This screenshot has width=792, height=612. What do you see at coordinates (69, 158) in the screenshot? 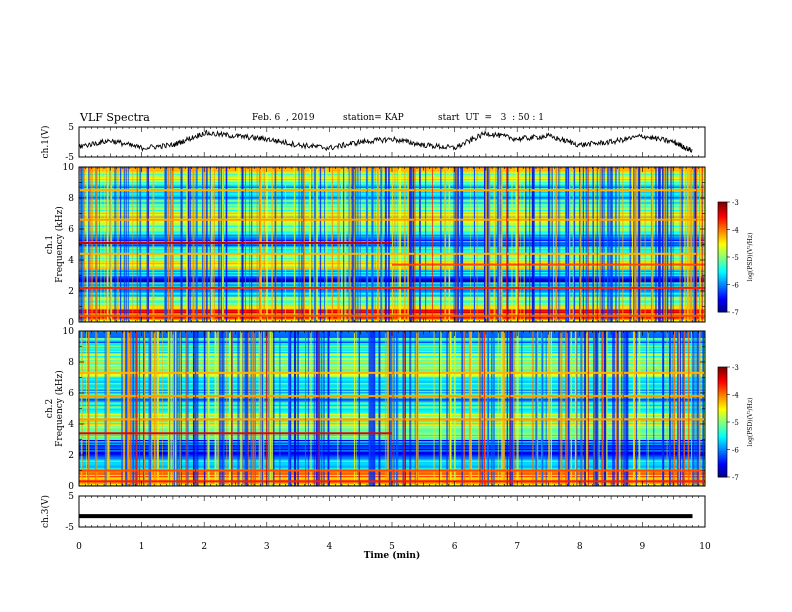
I see `ytick-label-ch1: -5` at bounding box center [69, 158].